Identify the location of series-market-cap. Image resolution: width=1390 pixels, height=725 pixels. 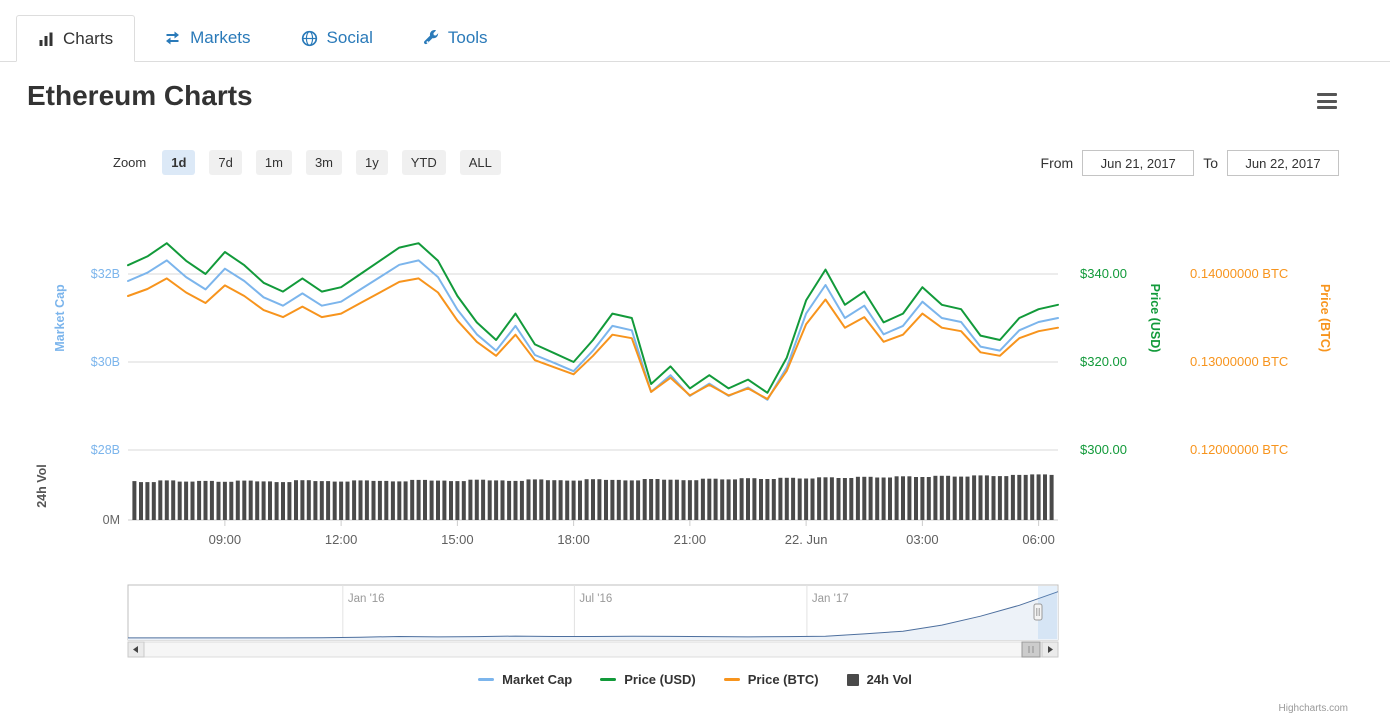
(593, 330).